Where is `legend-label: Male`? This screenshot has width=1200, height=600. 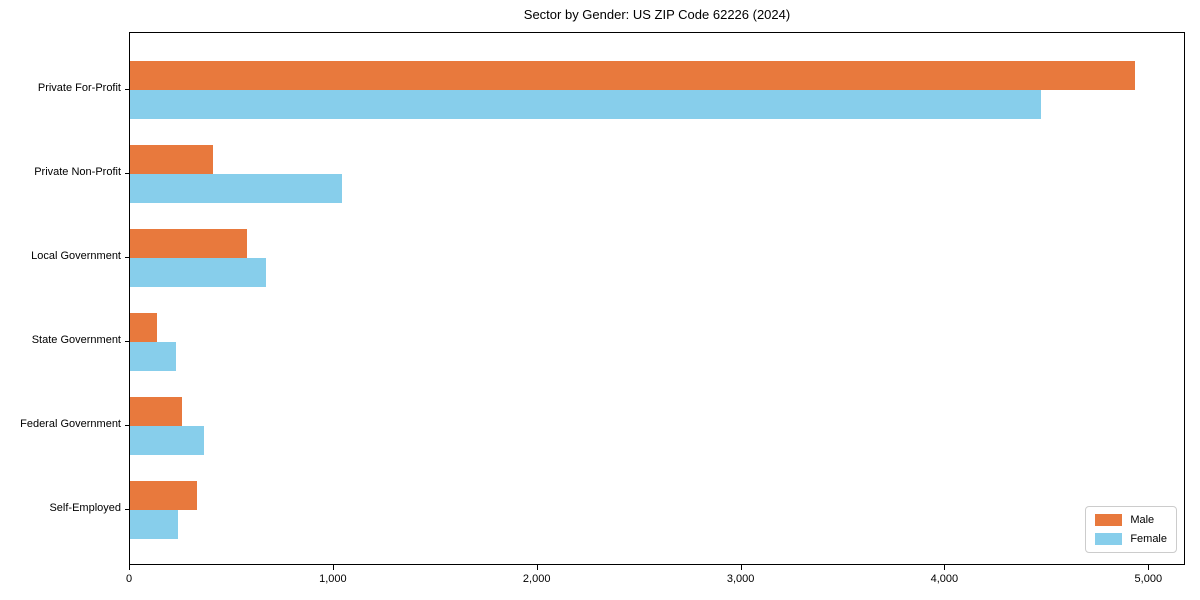
legend-label: Male is located at coordinates (1142, 520).